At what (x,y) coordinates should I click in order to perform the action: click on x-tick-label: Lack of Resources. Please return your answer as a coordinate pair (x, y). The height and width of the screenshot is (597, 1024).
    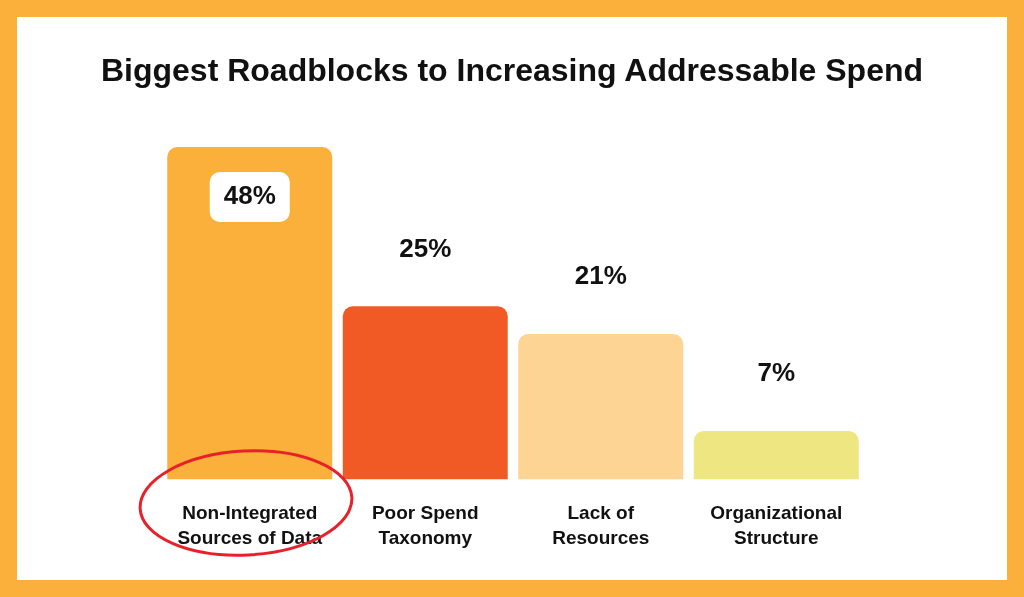
    Looking at the image, I should click on (601, 525).